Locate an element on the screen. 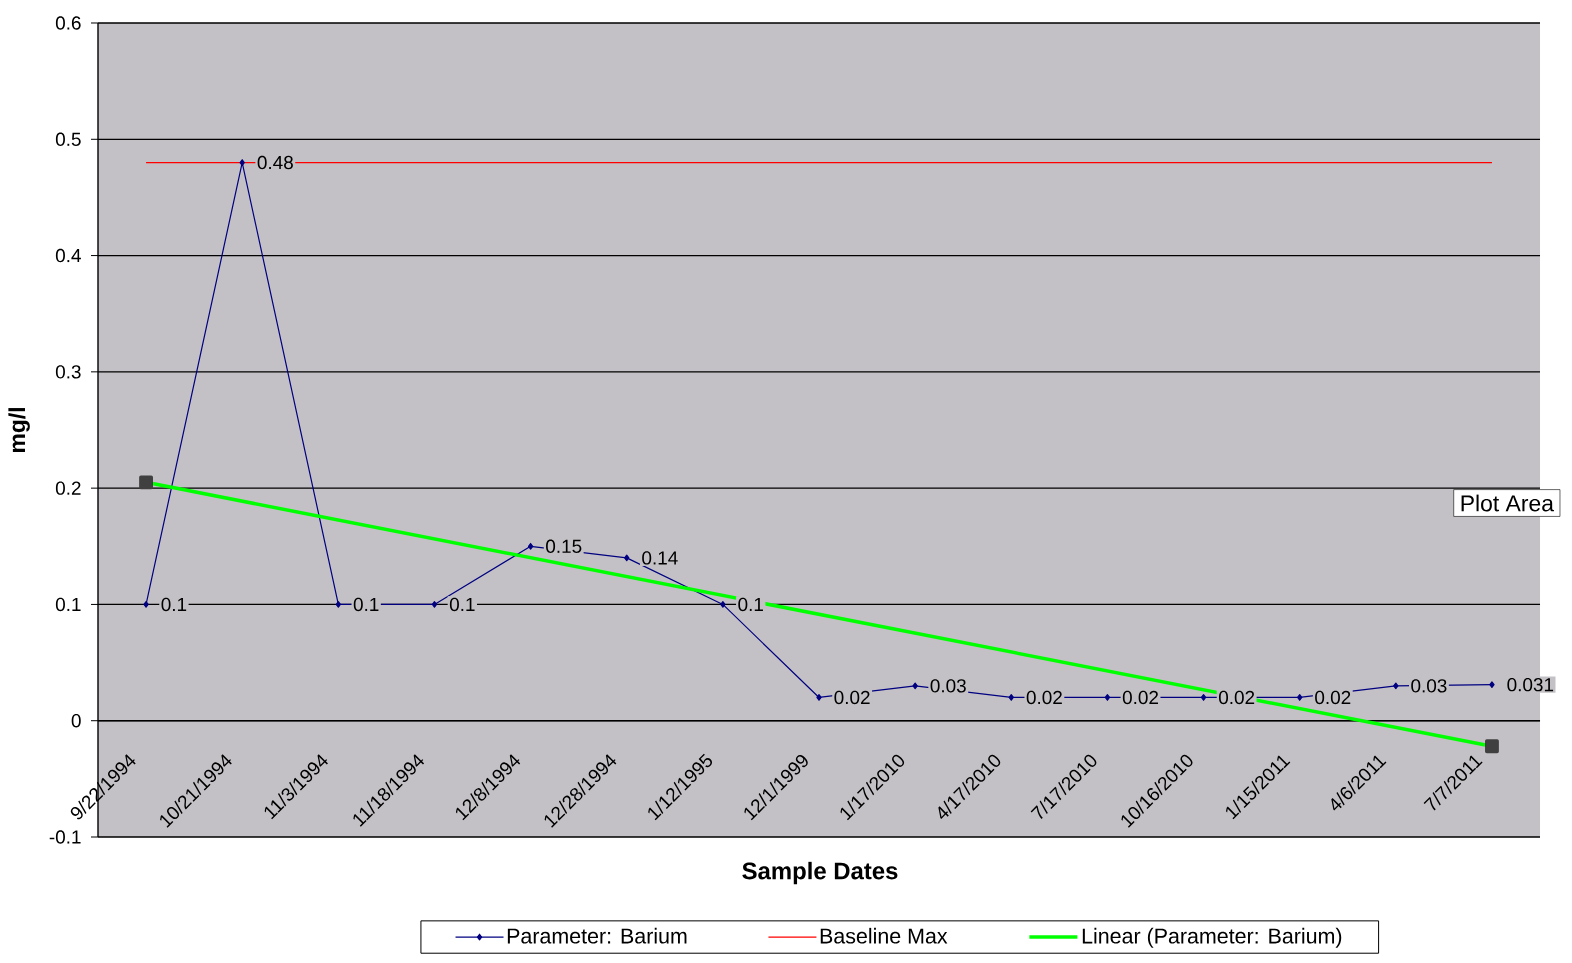  y-tick-label: 0.2 is located at coordinates (68, 488).